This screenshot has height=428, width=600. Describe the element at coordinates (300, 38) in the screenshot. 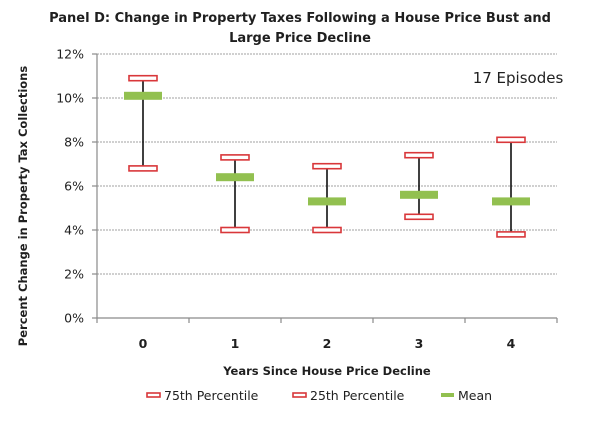

I see `chart-title-line-2: Large Price Decline` at that location.